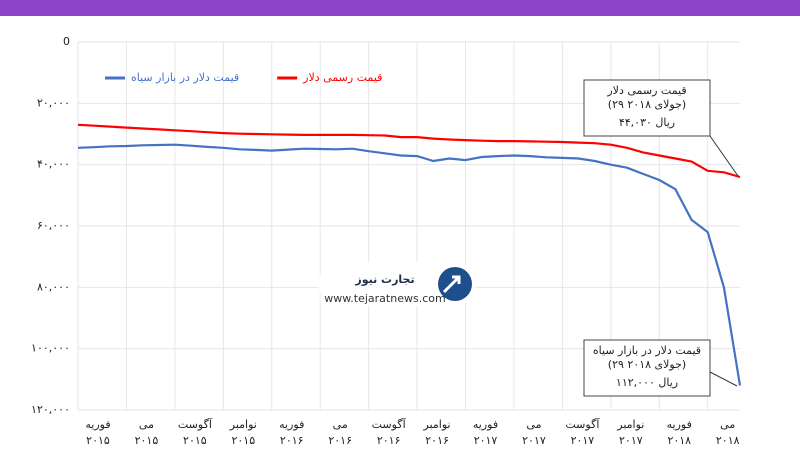 This screenshot has height=458, width=800. I want to click on logo: تجارت نیوز www.tejaratnews.com, so click(397, 284).